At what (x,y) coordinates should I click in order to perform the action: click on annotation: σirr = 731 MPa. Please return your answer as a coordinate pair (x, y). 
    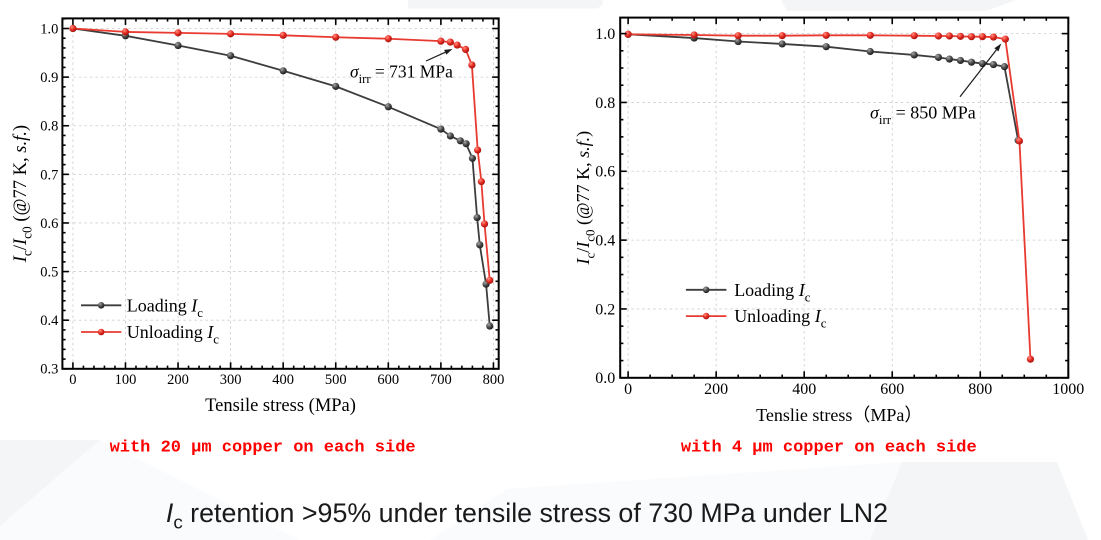
    Looking at the image, I should click on (401, 67).